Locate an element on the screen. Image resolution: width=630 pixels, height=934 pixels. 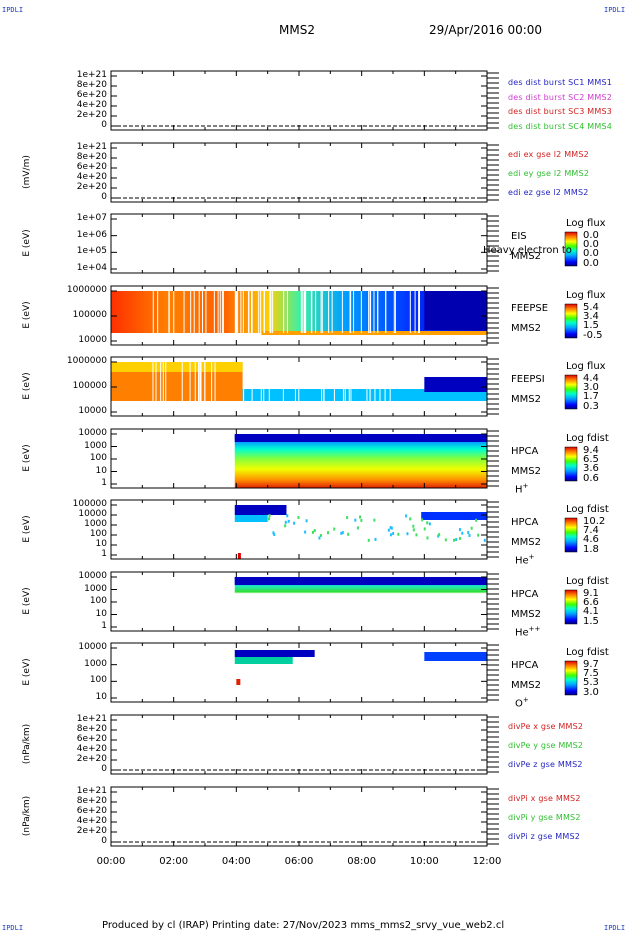
colorbar-tick-label: 7.5 is located at coordinates (591, 674).